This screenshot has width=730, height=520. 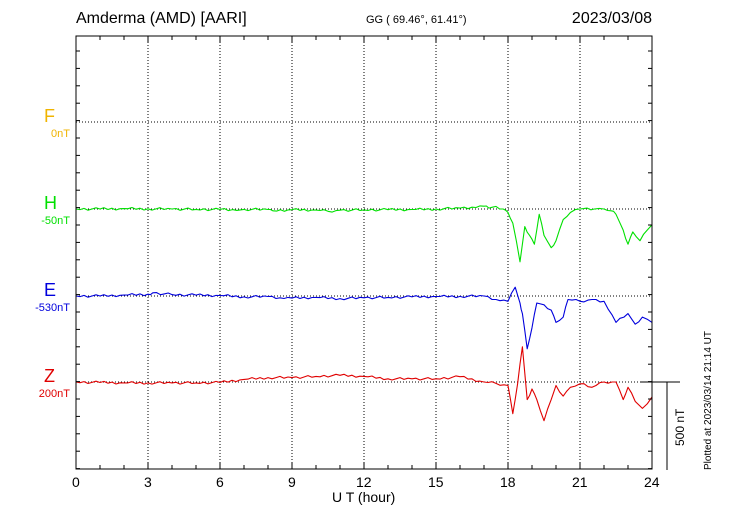 I want to click on series-label-Z: Z, so click(x=49, y=376).